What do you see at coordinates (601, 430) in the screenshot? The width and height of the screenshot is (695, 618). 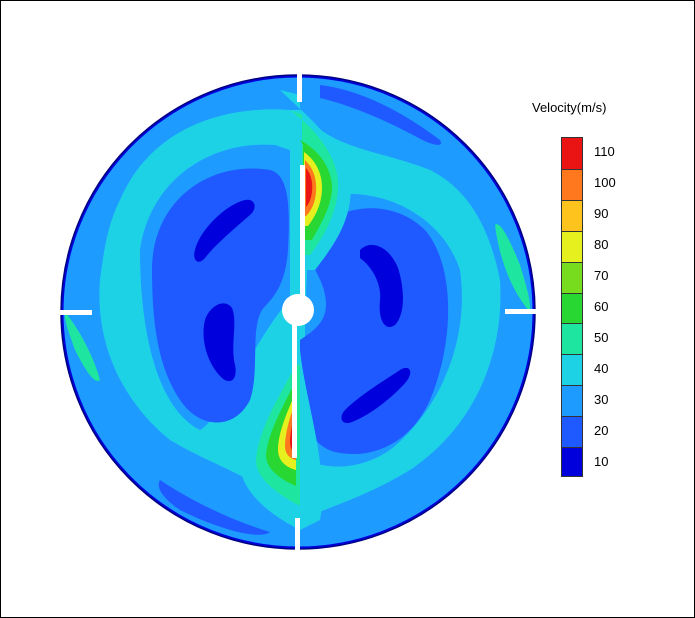 I see `colorbar-tick-label: 20` at bounding box center [601, 430].